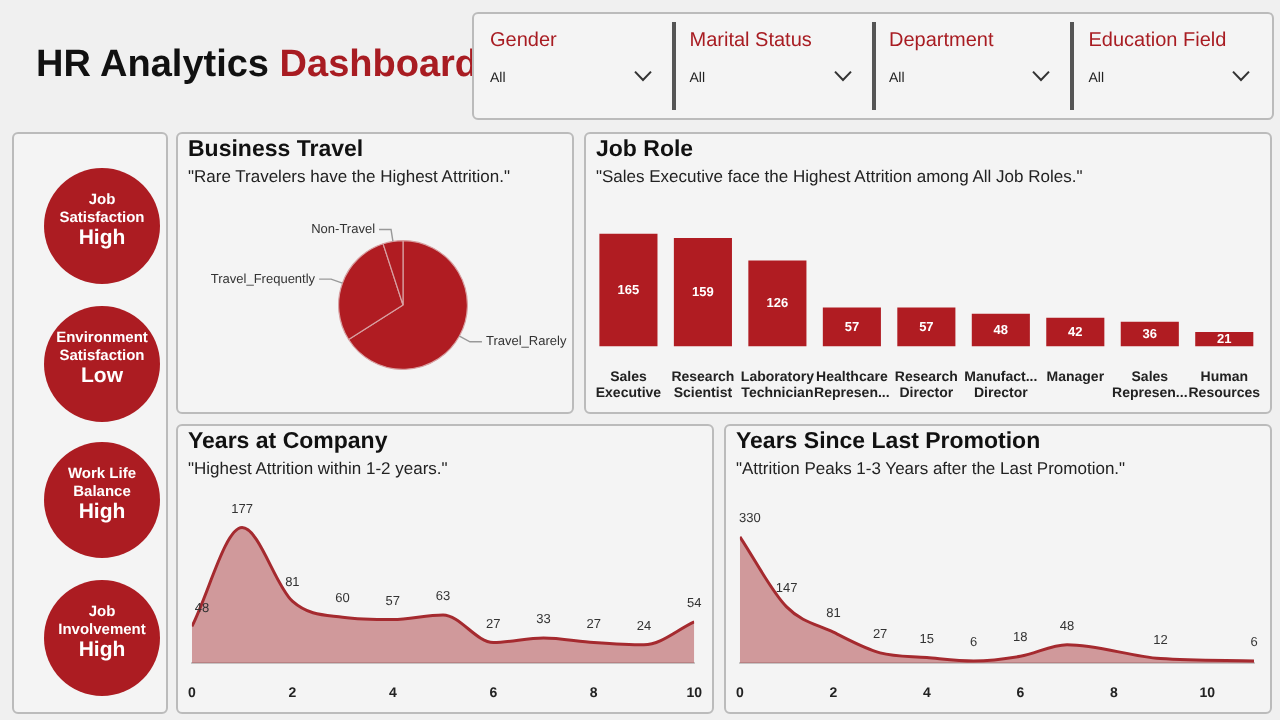  Describe the element at coordinates (523, 41) in the screenshot. I see `text: Gender` at that location.